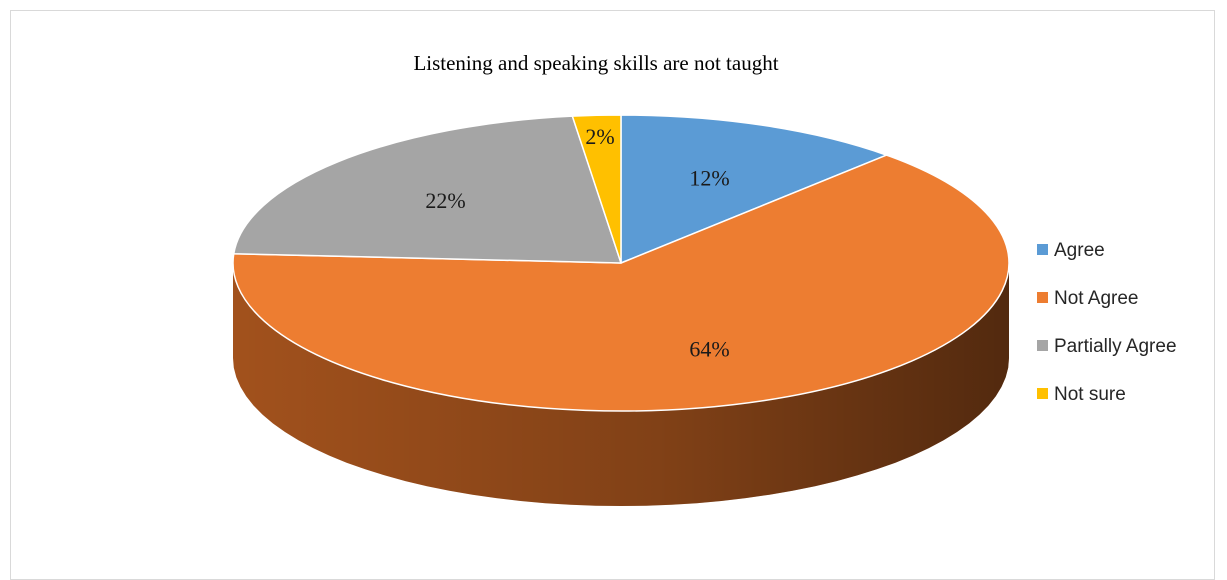  What do you see at coordinates (709, 348) in the screenshot?
I see `data-label-not-agree: 64%` at bounding box center [709, 348].